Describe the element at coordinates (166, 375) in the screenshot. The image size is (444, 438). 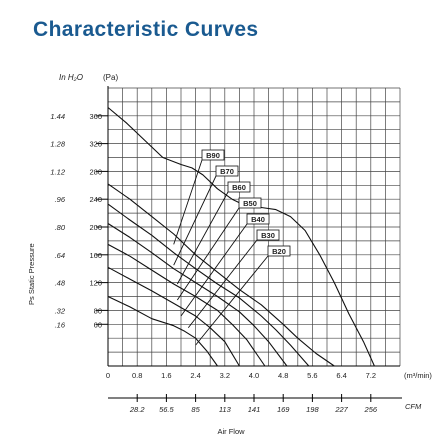
I see `x-tick-label: 1.6` at that location.